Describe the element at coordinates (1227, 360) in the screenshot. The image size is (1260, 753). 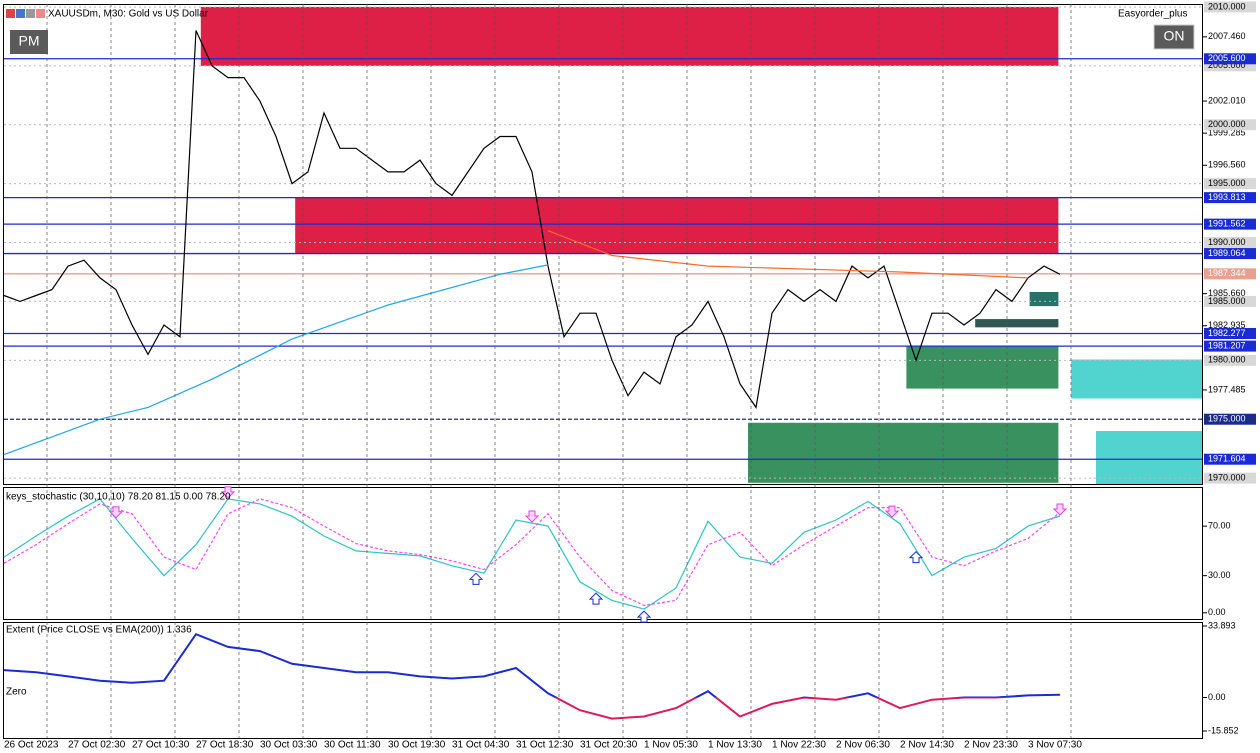
I see `round-level-label: 1980.000` at that location.